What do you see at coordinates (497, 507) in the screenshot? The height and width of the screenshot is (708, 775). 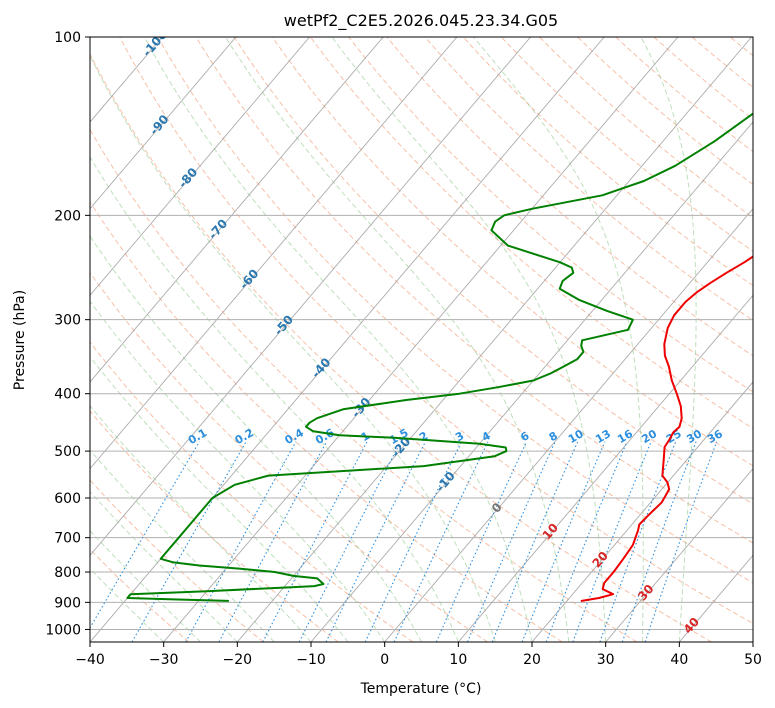 I see `isotherm-label: 0` at bounding box center [497, 507].